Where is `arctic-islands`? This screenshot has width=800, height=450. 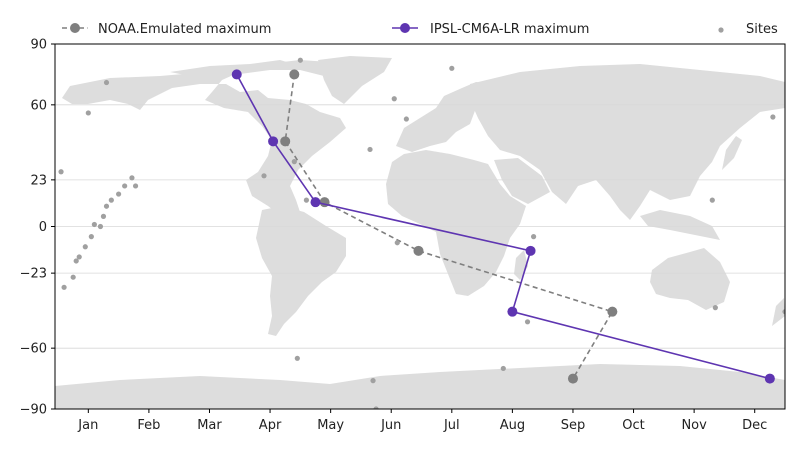
arctic-islands is located at coordinates (235, 69).